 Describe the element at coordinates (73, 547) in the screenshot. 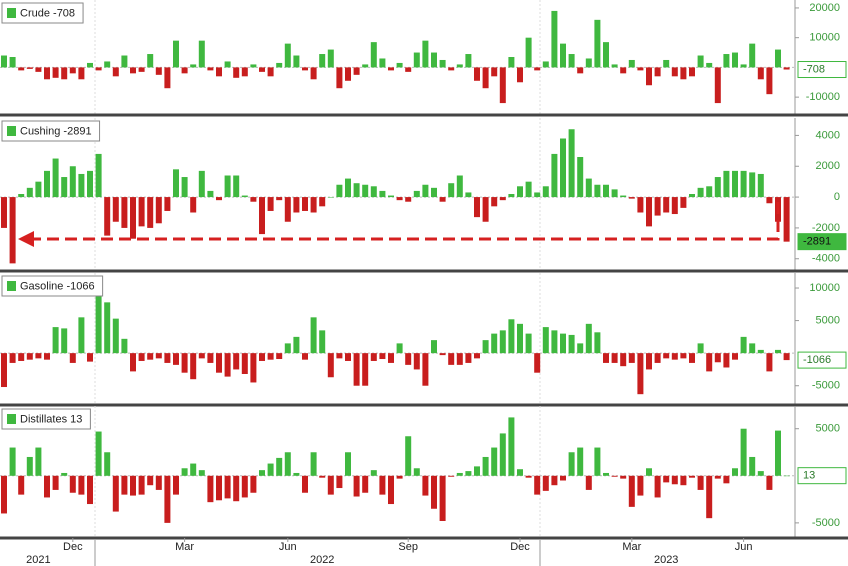

I see `x-tick-label: Dec` at that location.